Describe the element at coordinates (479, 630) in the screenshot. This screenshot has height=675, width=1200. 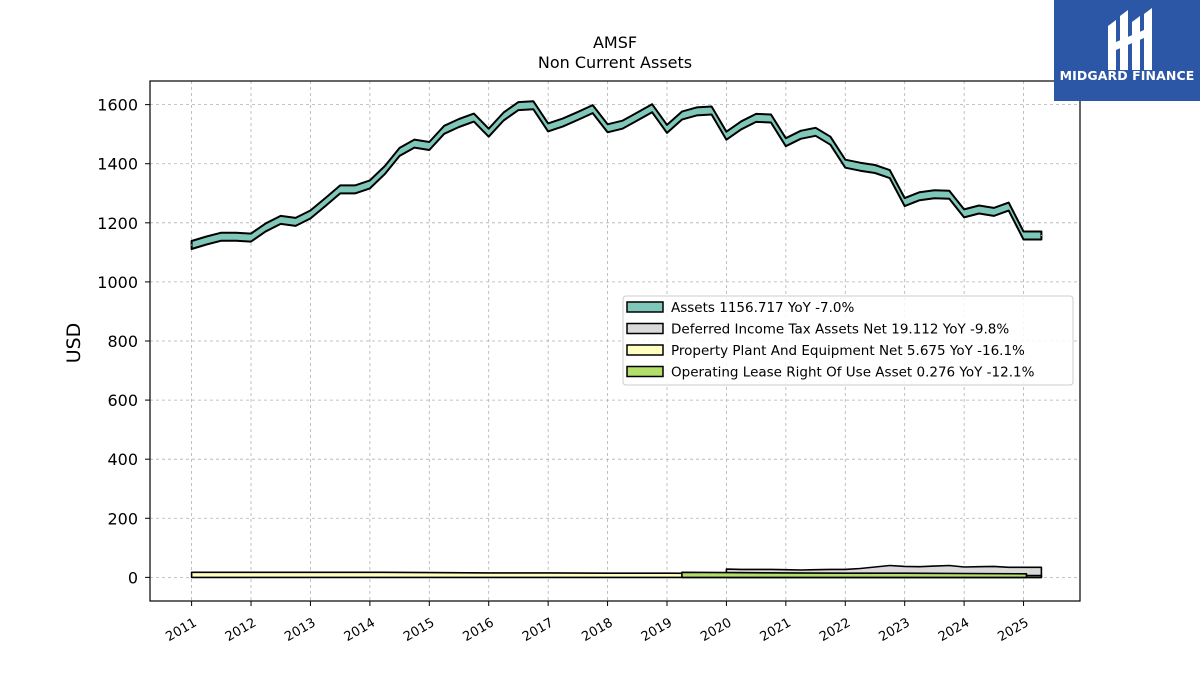
I see `x-tick-label: 2016` at that location.